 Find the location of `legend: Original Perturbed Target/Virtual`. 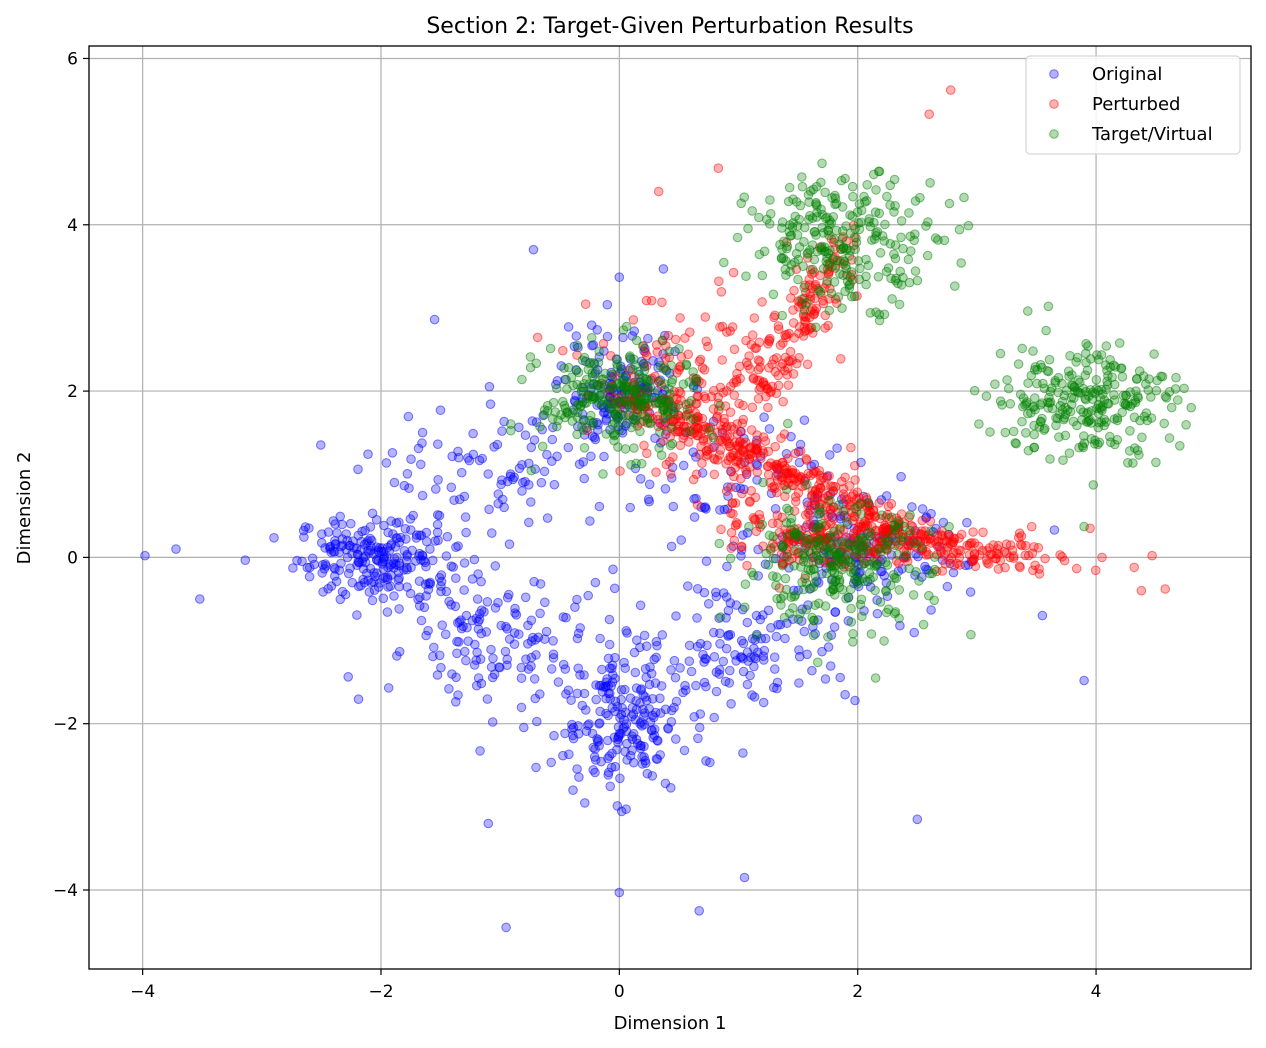

legend: Original Perturbed Target/Virtual is located at coordinates (1133, 105).